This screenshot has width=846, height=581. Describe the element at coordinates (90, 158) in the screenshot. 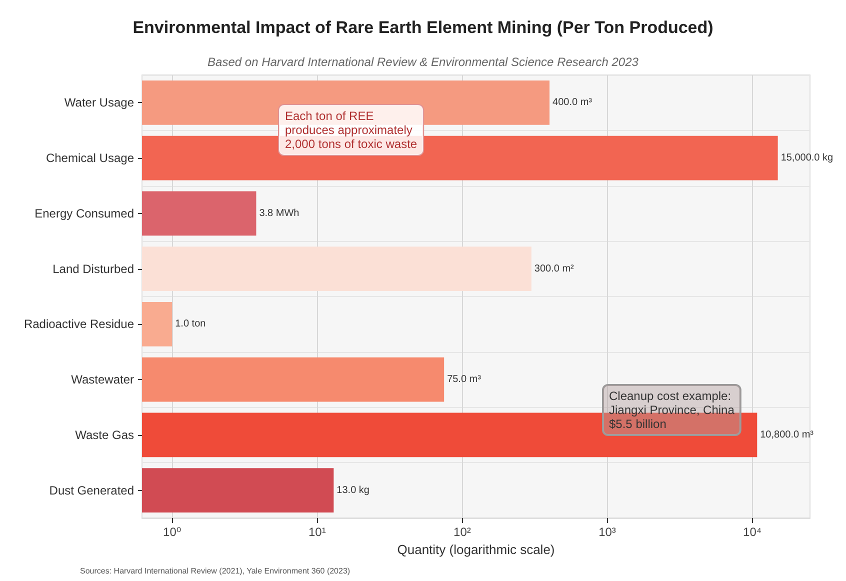

I see `y-tick-label: Chemical Usage` at that location.